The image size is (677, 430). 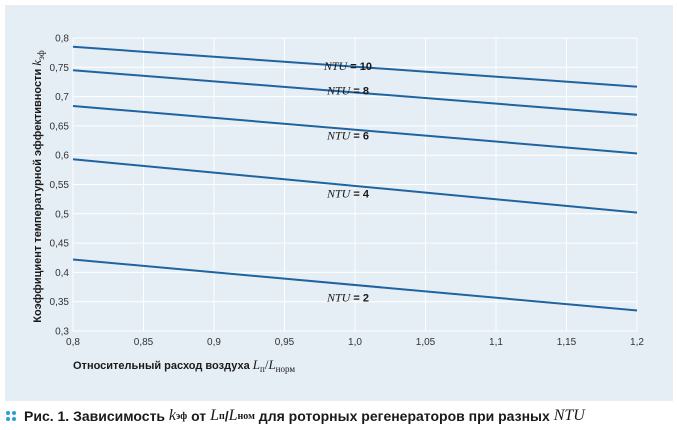 I want to click on caption-var-ntu: NTU, so click(x=569, y=415).